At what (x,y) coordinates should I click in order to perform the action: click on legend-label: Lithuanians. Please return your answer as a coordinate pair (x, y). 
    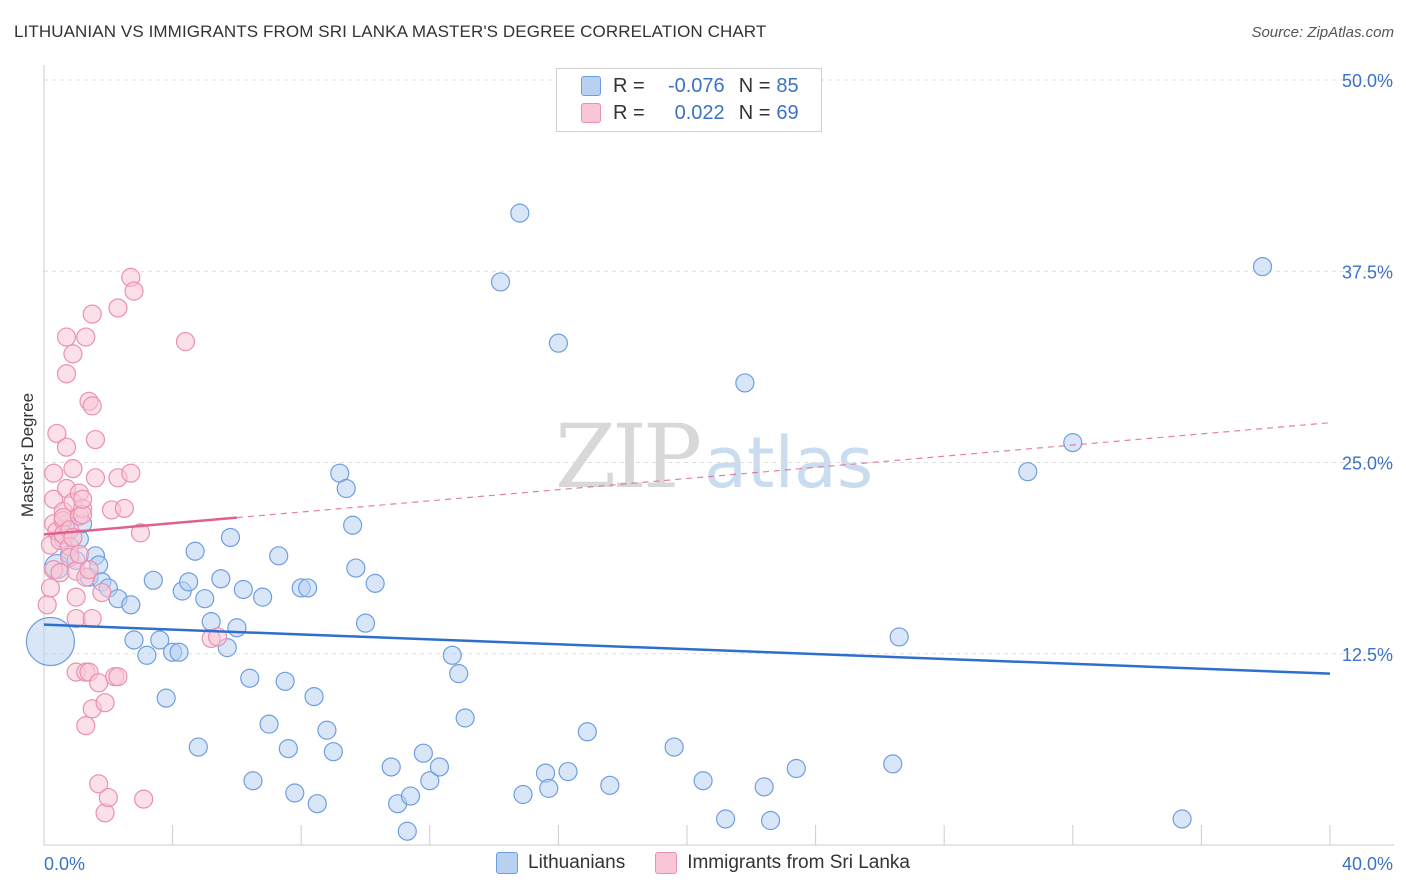
    Looking at the image, I should click on (577, 862).